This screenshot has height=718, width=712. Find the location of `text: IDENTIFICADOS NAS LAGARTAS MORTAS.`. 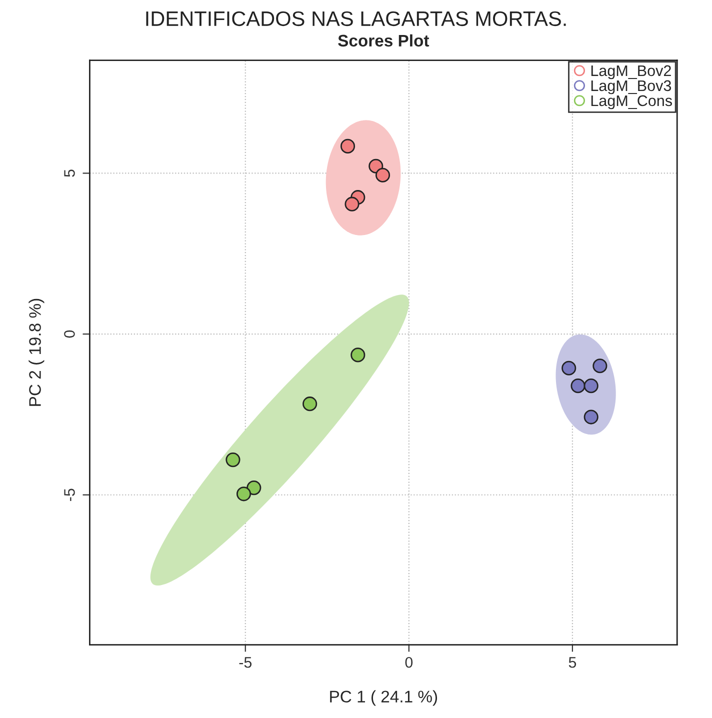

text: IDENTIFICADOS NAS LAGARTAS MORTAS. is located at coordinates (356, 18).